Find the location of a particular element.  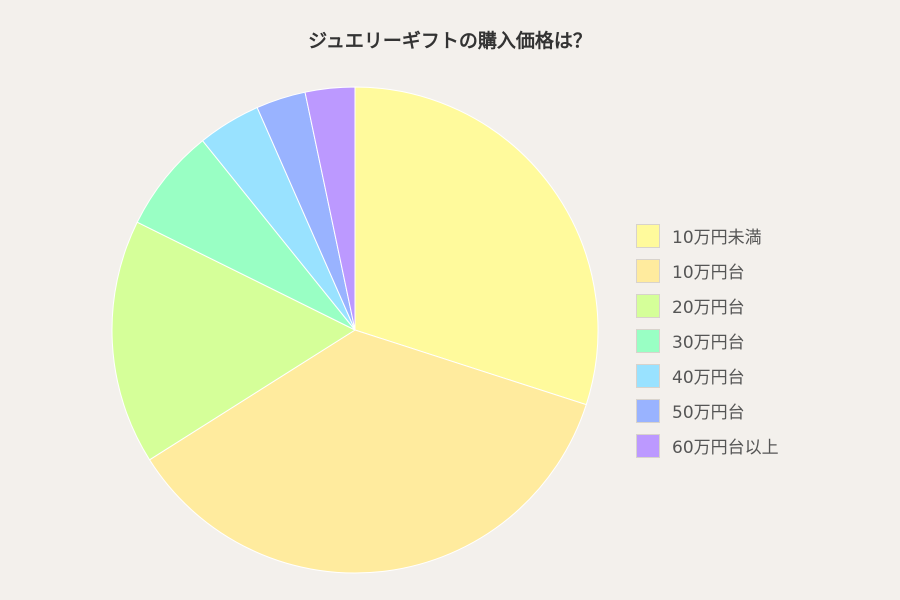

legend-label: 20万円台 is located at coordinates (708, 308).